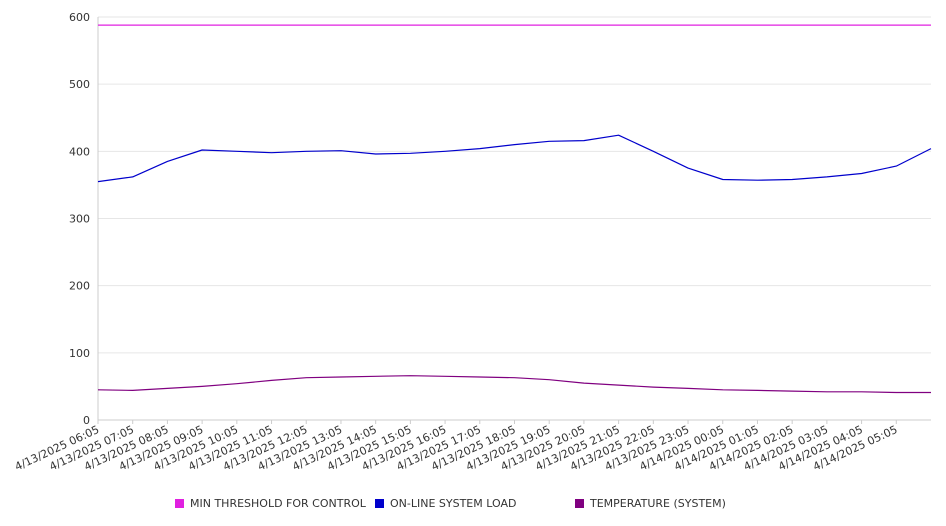 This screenshot has width=946, height=526. I want to click on series-line-temperature, so click(514, 384).